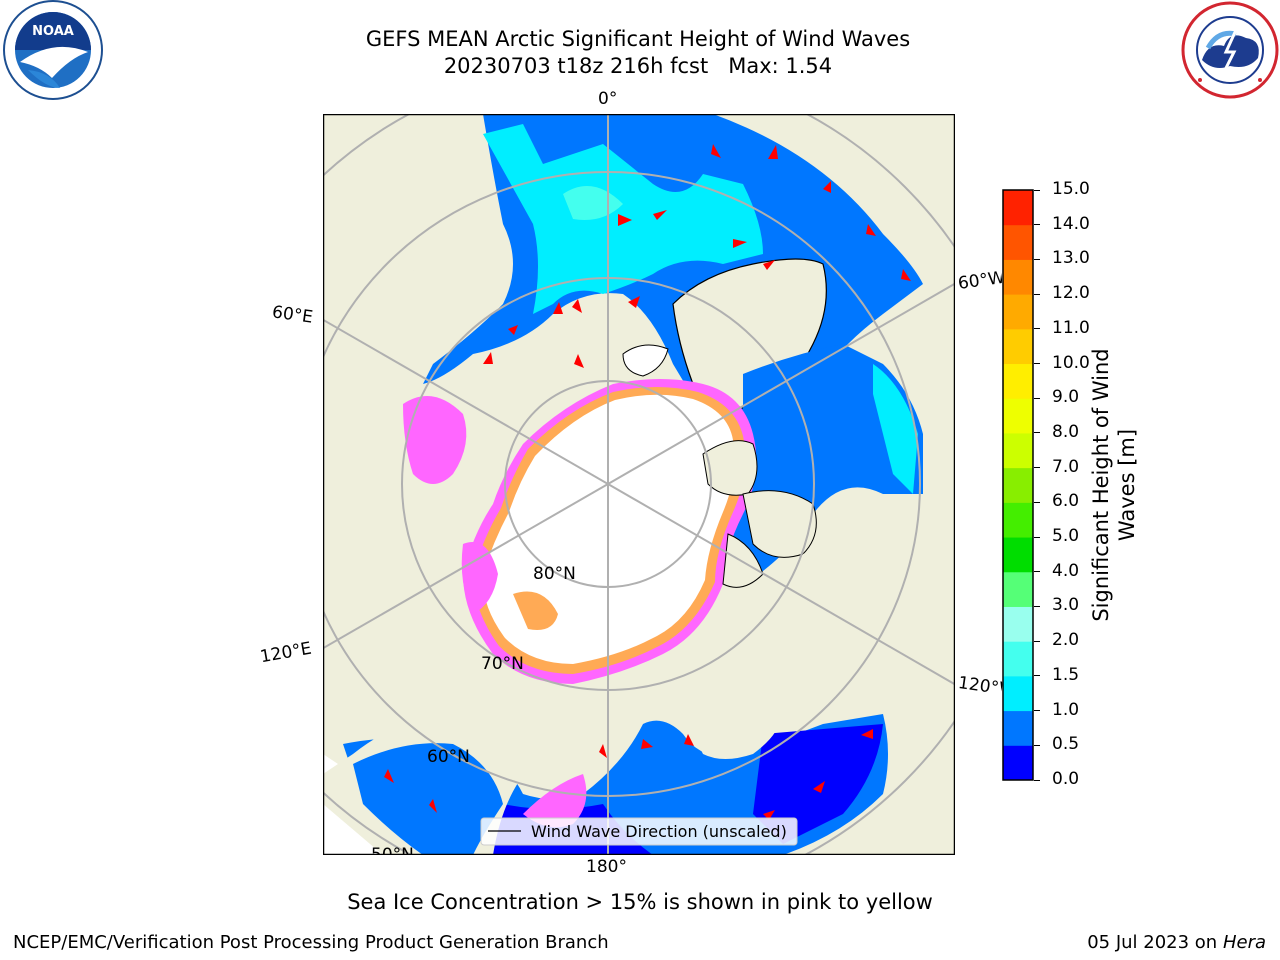 The width and height of the screenshot is (1280, 960). What do you see at coordinates (980, 281) in the screenshot?
I see `lon-label-60w: 60°W` at bounding box center [980, 281].